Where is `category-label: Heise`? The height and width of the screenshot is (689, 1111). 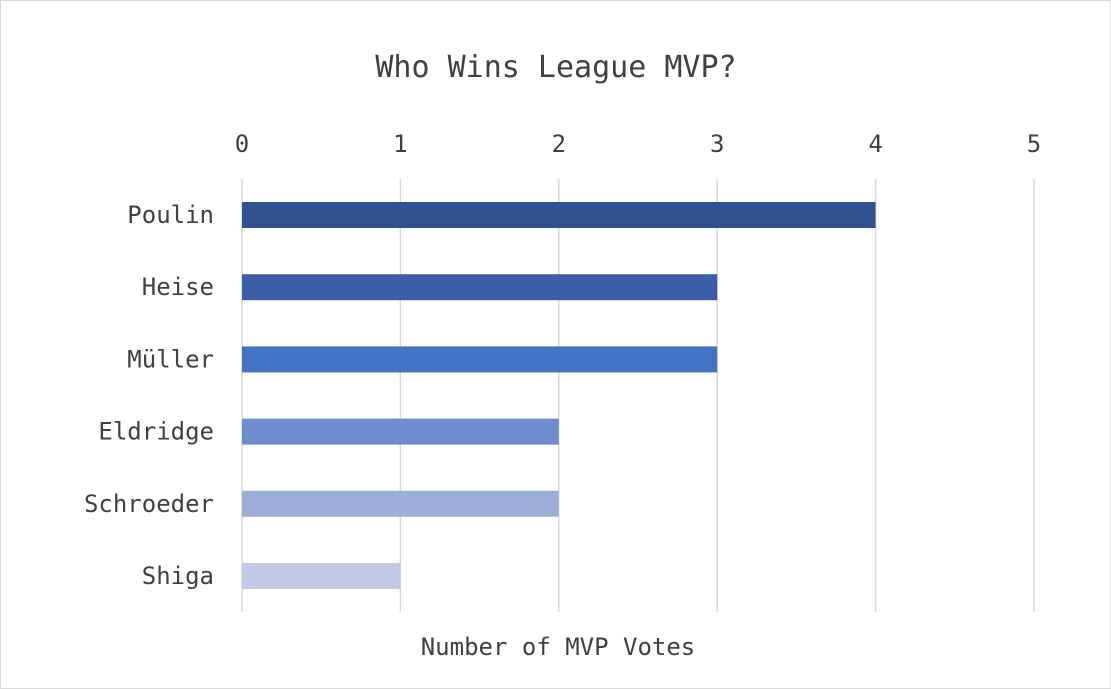 category-label: Heise is located at coordinates (178, 287).